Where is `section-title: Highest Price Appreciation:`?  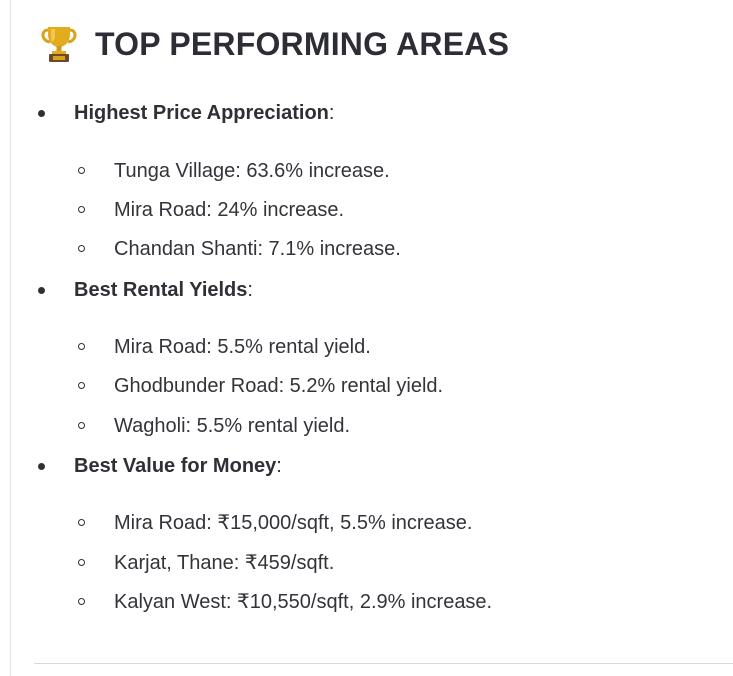 section-title: Highest Price Appreciation: is located at coordinates (204, 113).